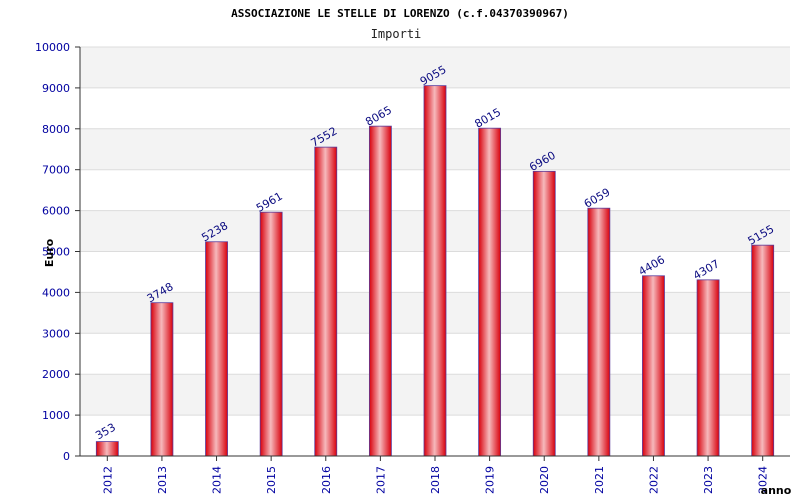 Image resolution: width=800 pixels, height=500 pixels. I want to click on x-tick-label: 2014, so click(217, 480).